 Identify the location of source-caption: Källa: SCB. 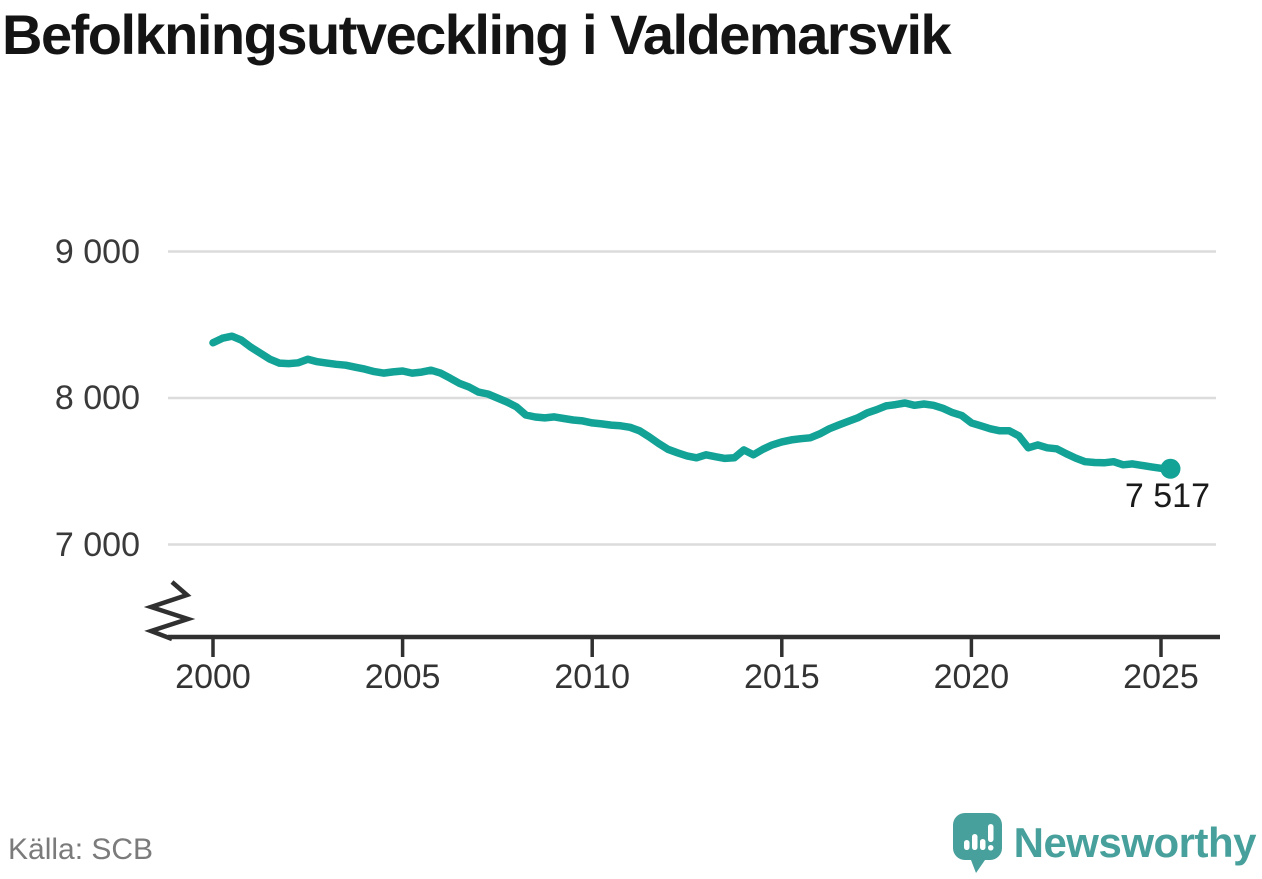
(81, 849).